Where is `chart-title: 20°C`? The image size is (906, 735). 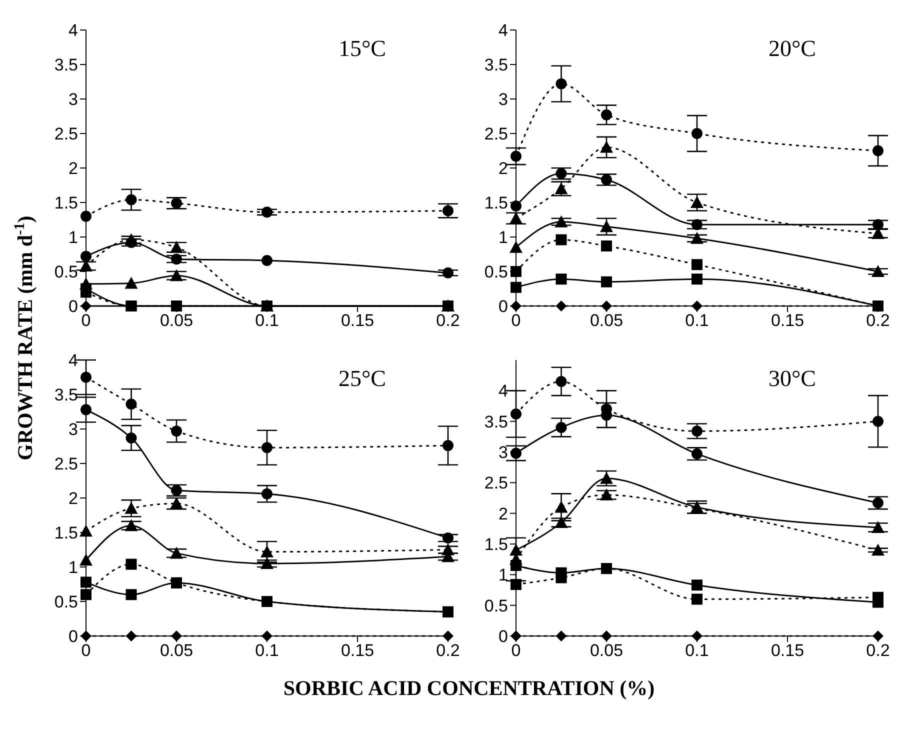
chart-title: 20°C is located at coordinates (792, 49).